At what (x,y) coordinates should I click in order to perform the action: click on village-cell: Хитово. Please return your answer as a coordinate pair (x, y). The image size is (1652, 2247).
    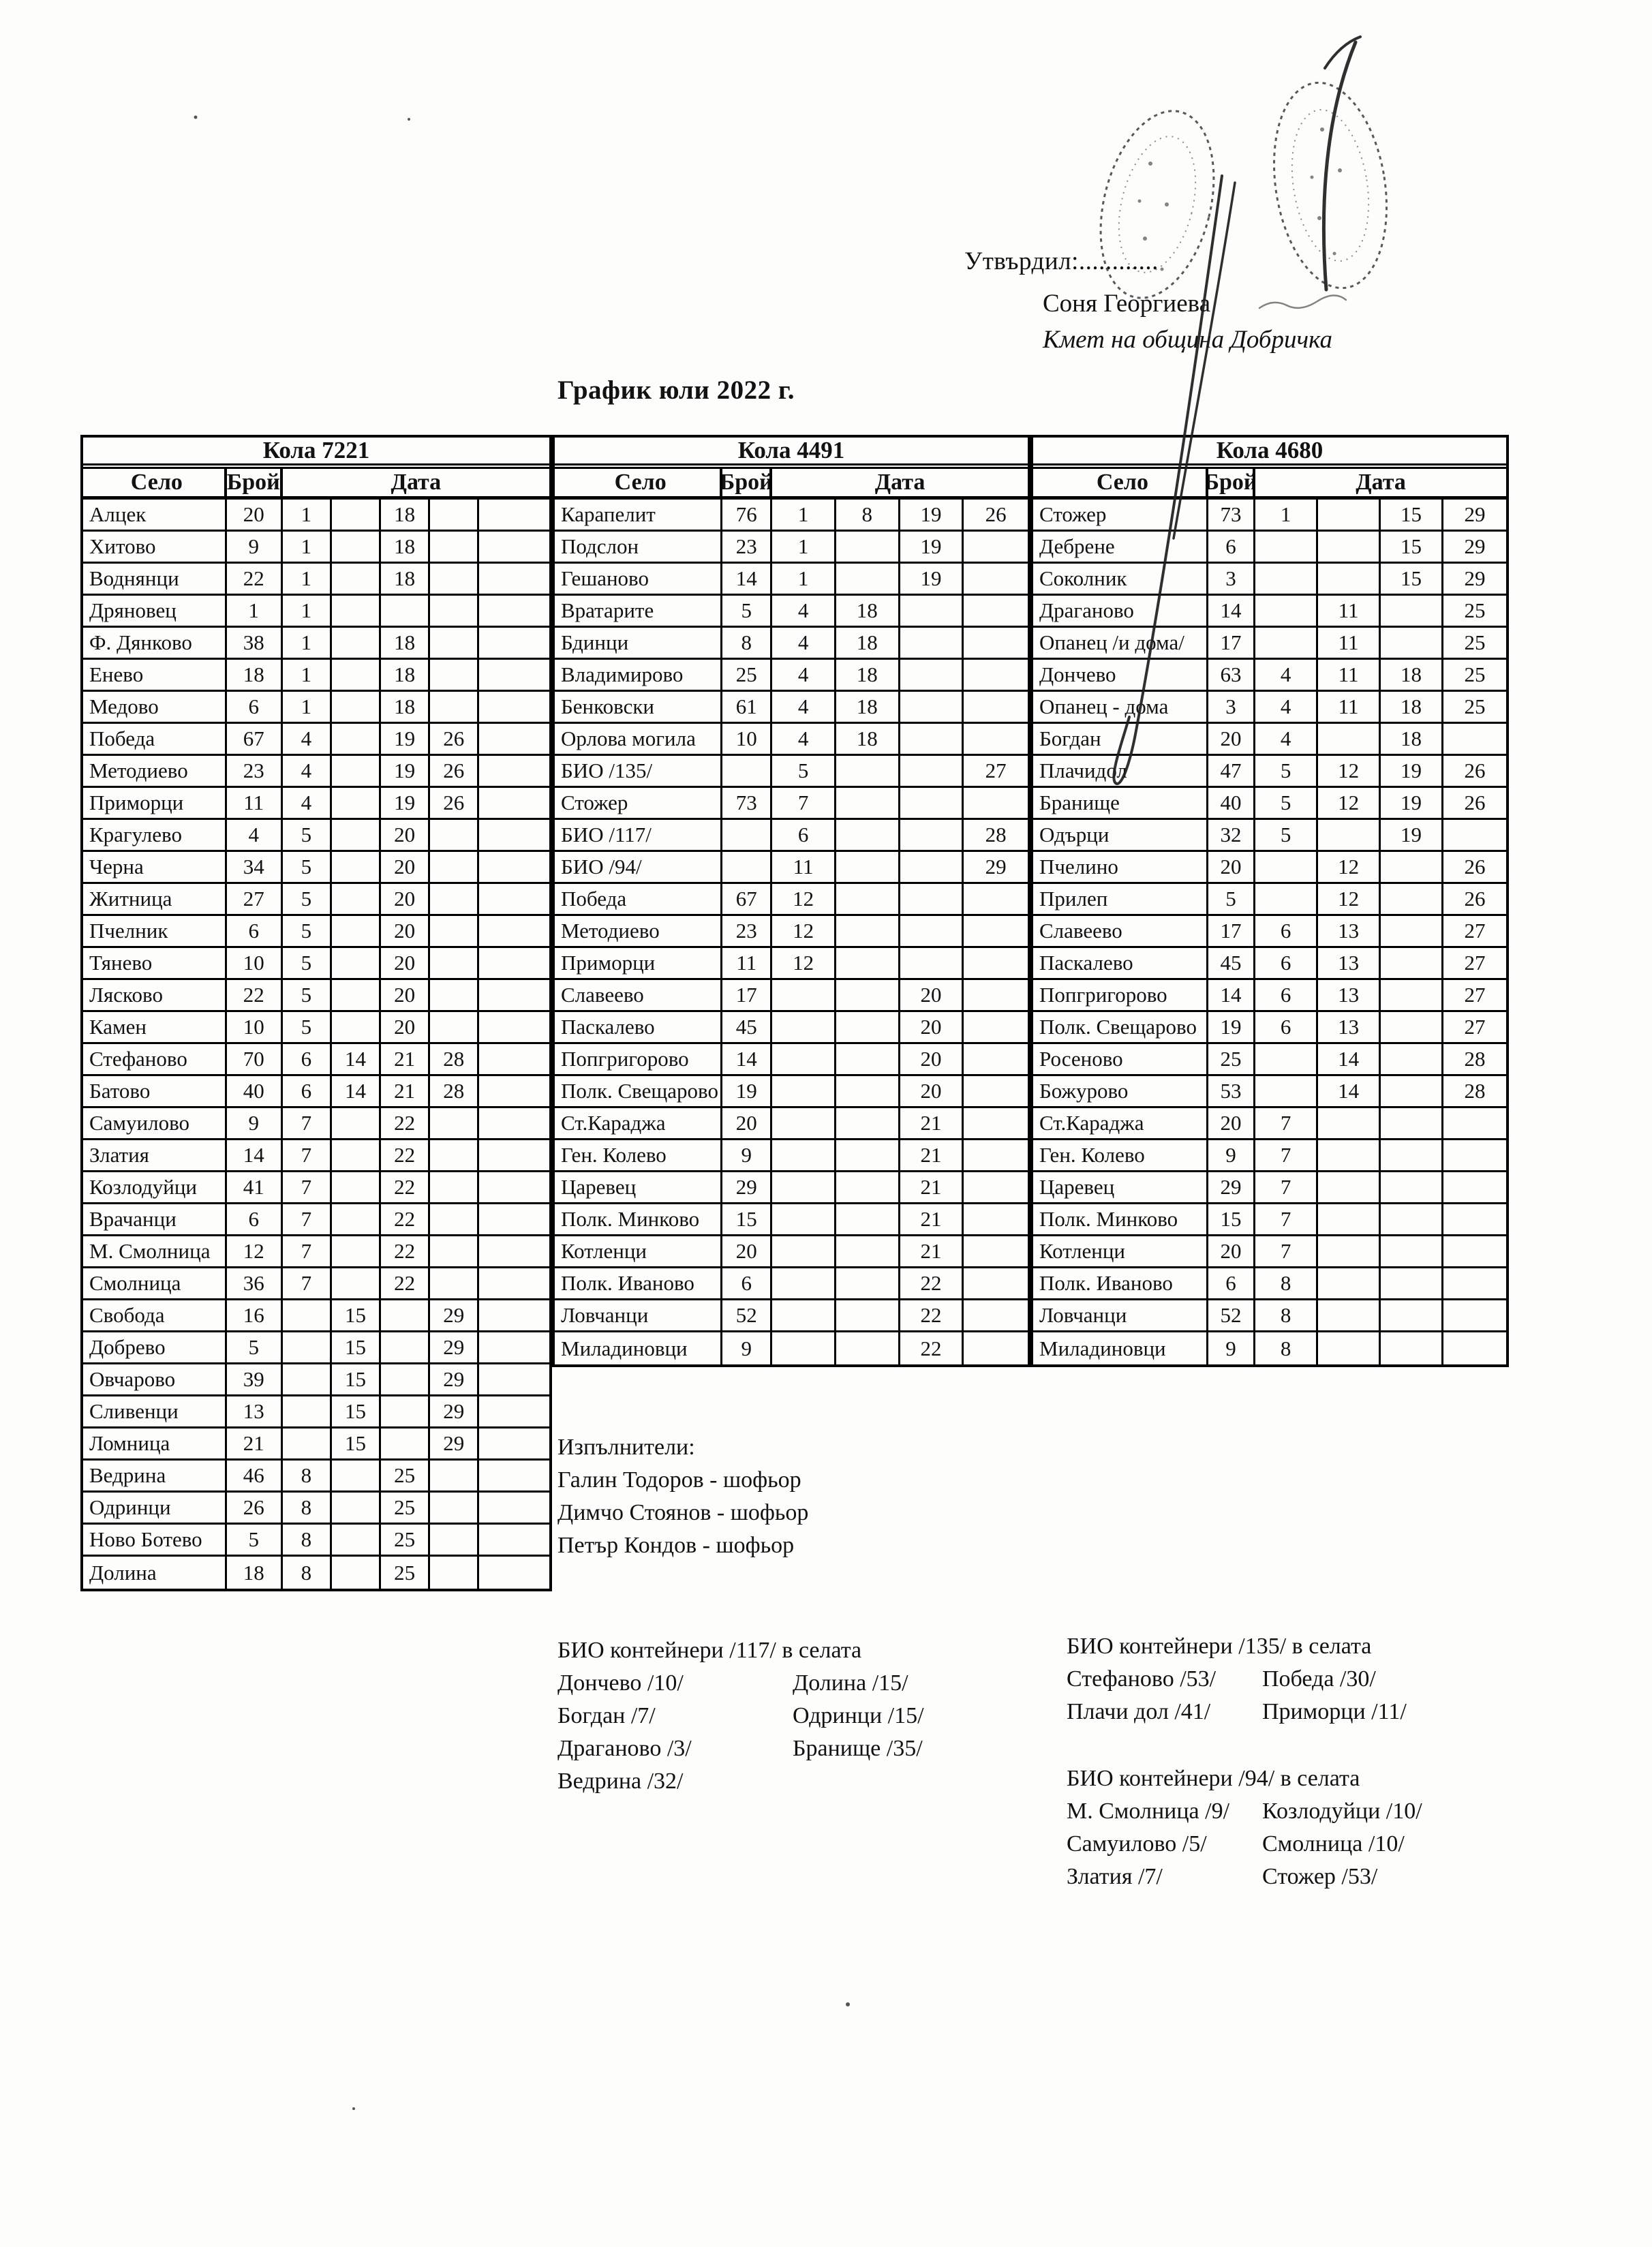
    Looking at the image, I should click on (155, 547).